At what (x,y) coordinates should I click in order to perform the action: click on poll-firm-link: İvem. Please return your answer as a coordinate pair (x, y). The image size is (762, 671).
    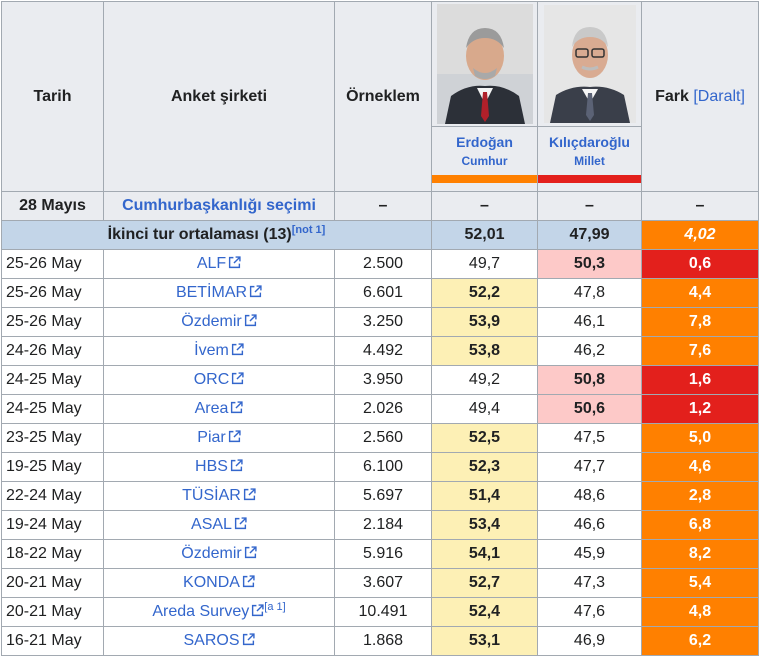
    Looking at the image, I should click on (219, 350).